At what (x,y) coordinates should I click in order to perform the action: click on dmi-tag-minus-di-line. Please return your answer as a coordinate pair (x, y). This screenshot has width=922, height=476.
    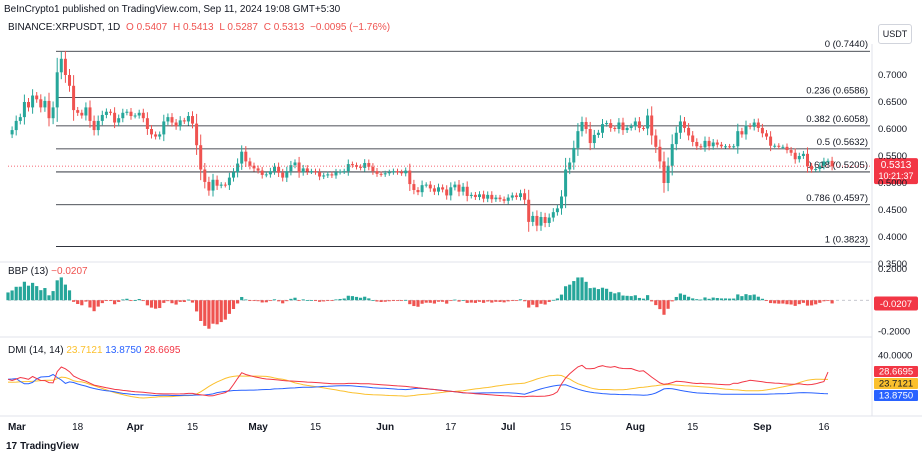
    Looking at the image, I should click on (896, 395).